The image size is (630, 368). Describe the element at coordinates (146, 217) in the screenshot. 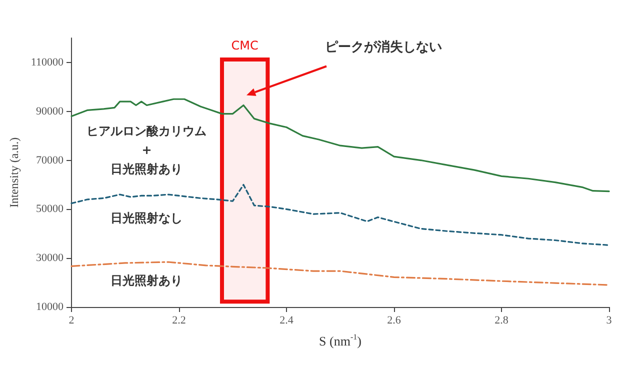

I see `series-label: 日光照射なし` at that location.